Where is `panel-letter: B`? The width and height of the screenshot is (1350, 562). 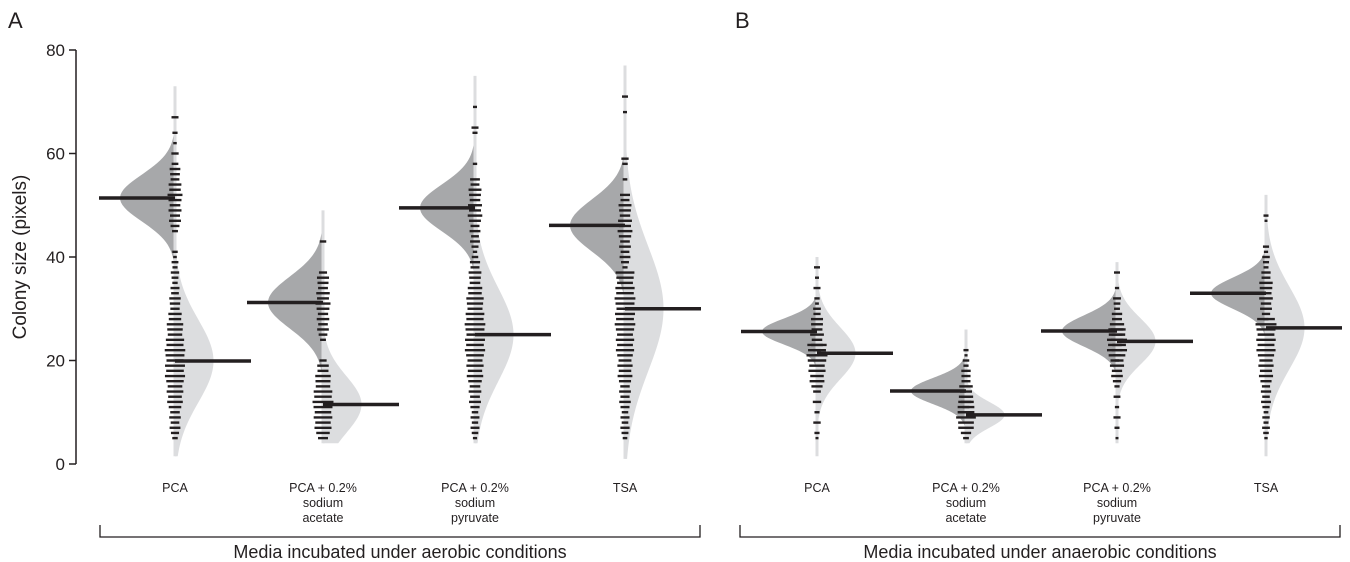 panel-letter: B is located at coordinates (742, 20).